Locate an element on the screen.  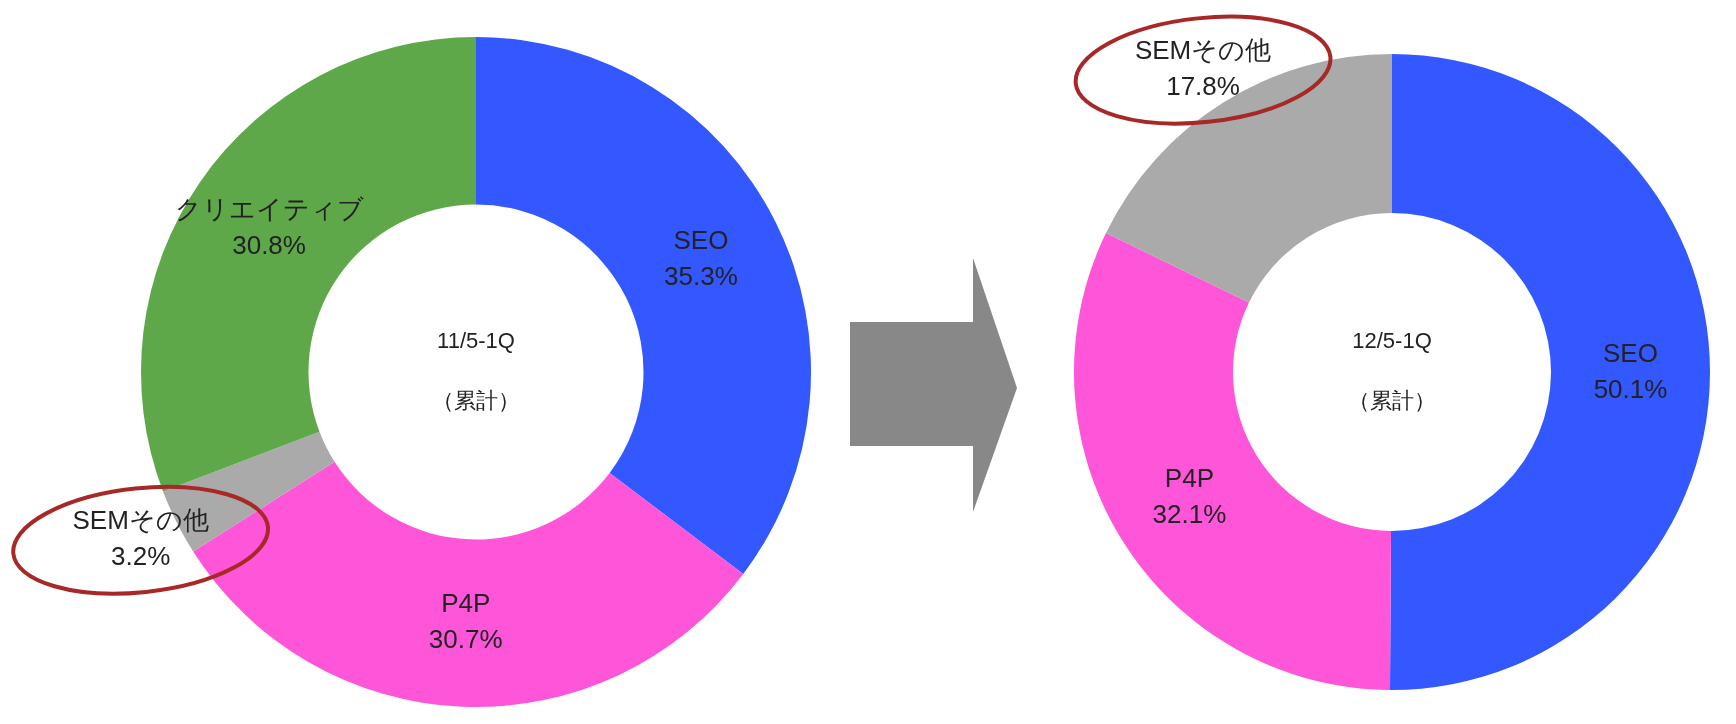
data-label: 32.1% is located at coordinates (1189, 513).